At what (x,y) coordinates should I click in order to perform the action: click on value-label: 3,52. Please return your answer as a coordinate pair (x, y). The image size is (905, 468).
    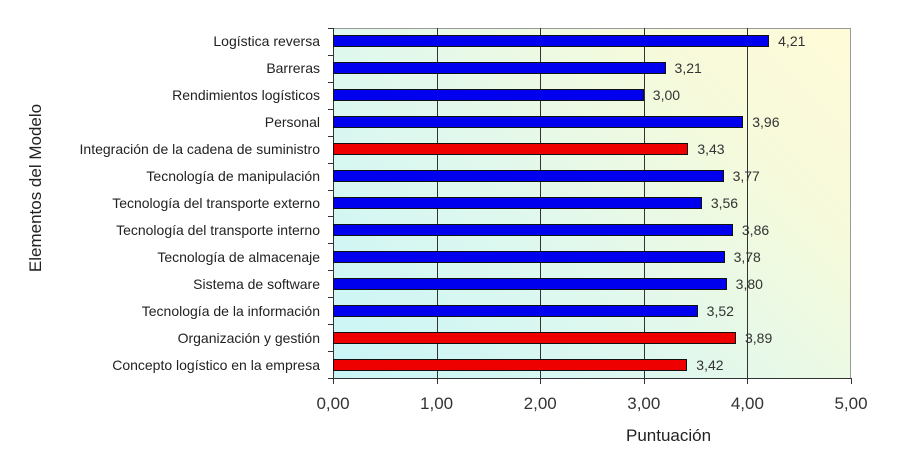
    Looking at the image, I should click on (720, 310).